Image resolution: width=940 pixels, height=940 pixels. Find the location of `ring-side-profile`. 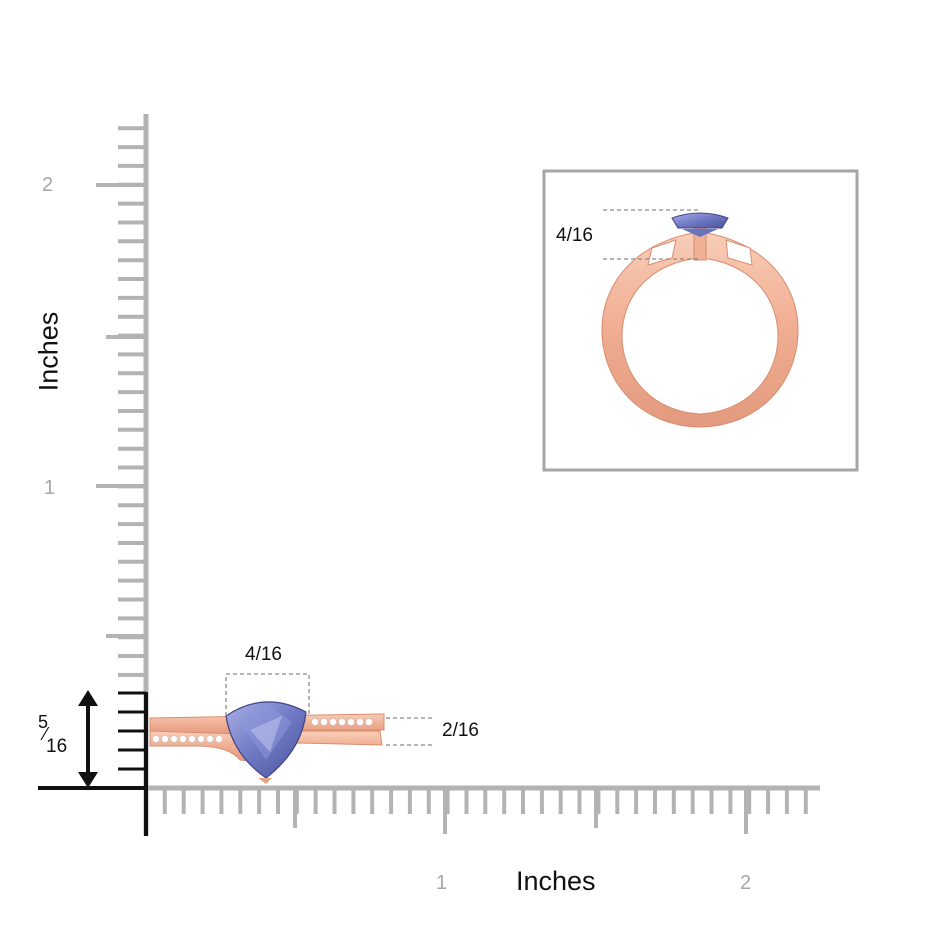

ring-side-profile is located at coordinates (267, 742).